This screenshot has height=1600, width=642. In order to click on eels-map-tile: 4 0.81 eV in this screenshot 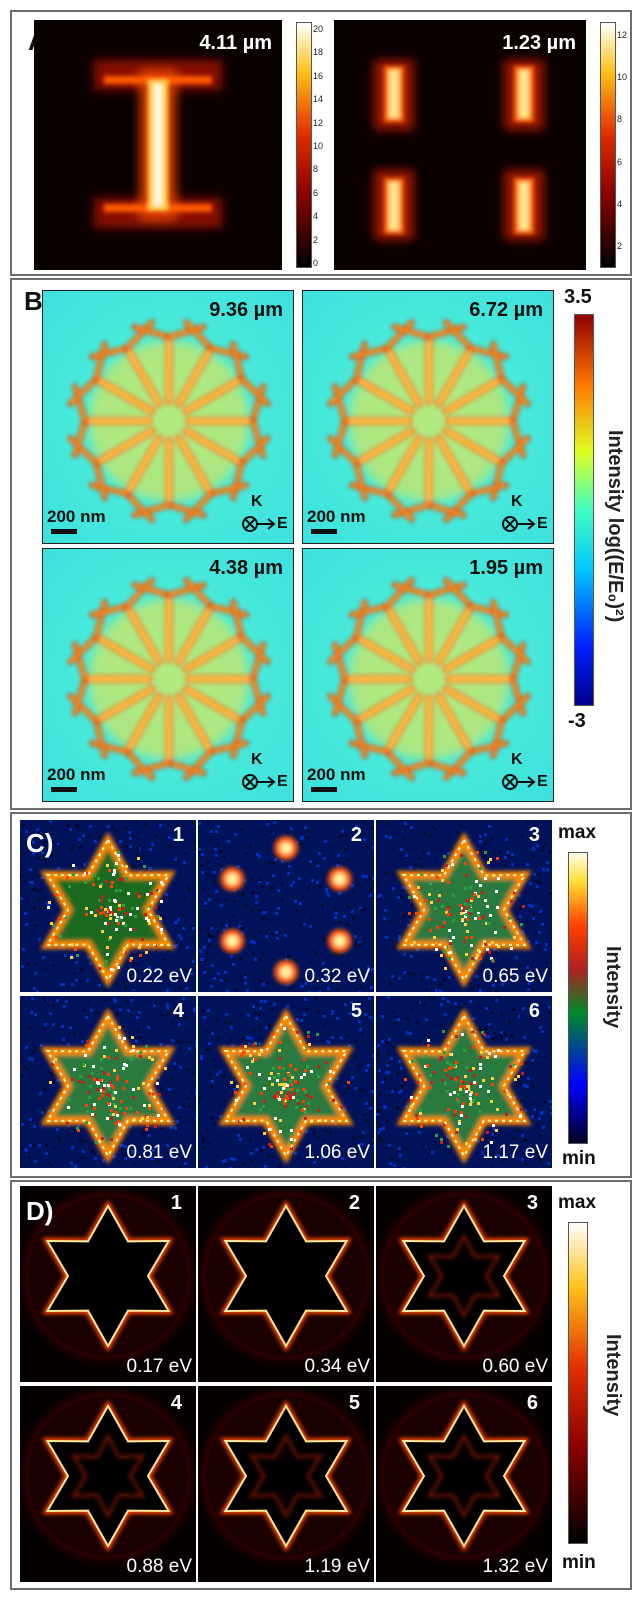, I will do `click(108, 1082)`.